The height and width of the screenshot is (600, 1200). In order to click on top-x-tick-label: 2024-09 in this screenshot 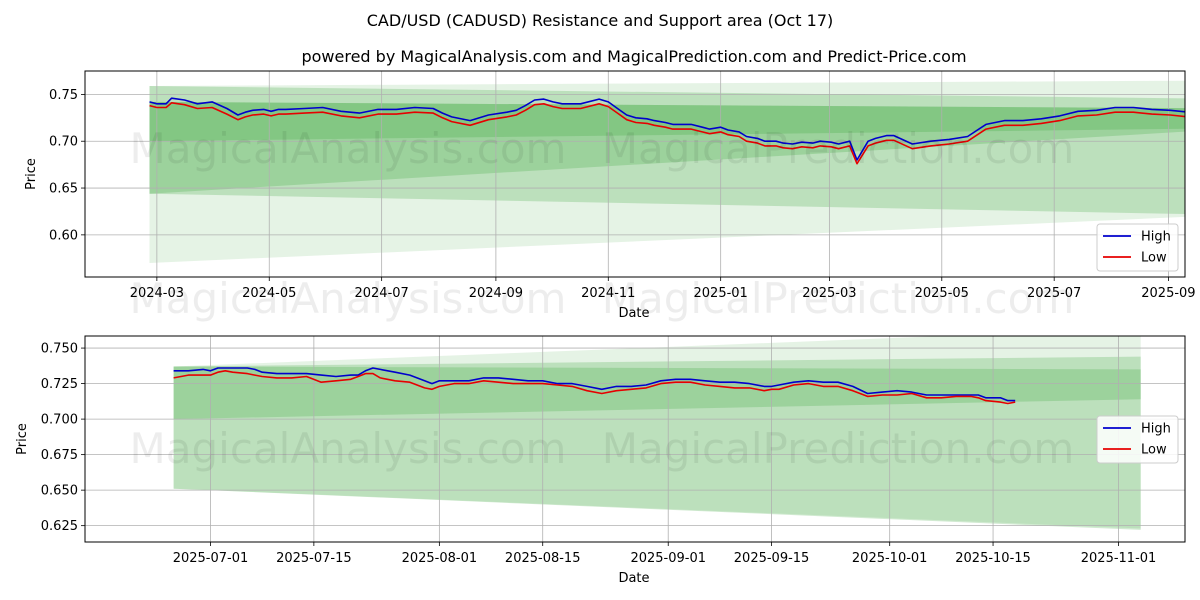, I will do `click(496, 293)`.